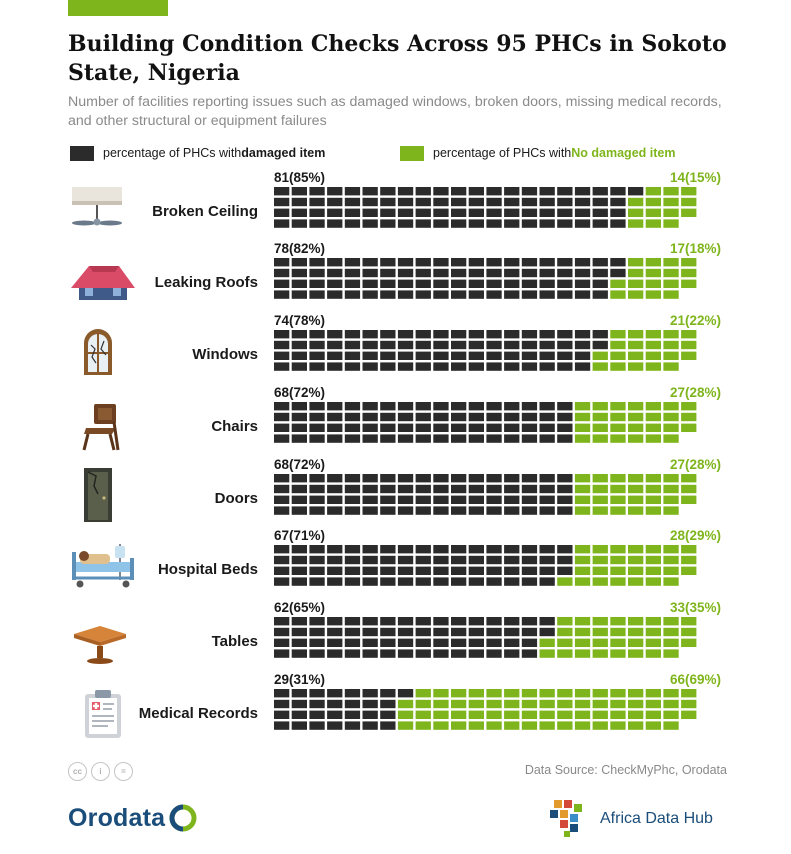  What do you see at coordinates (198, 713) in the screenshot?
I see `row-label: Medical Records` at bounding box center [198, 713].